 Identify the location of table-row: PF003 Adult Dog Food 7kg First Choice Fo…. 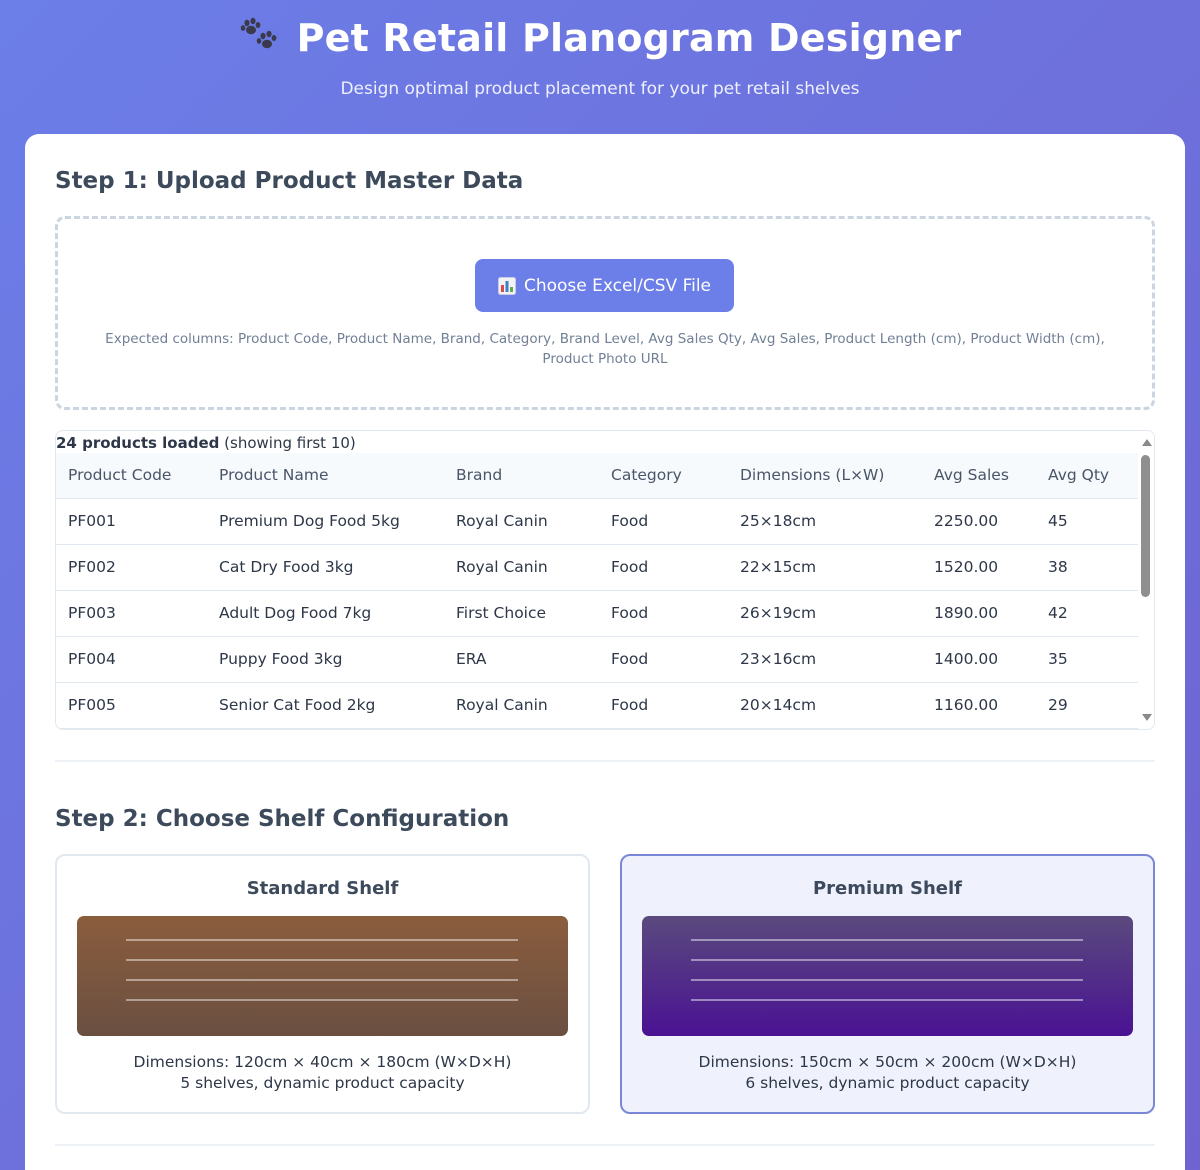
(597, 613).